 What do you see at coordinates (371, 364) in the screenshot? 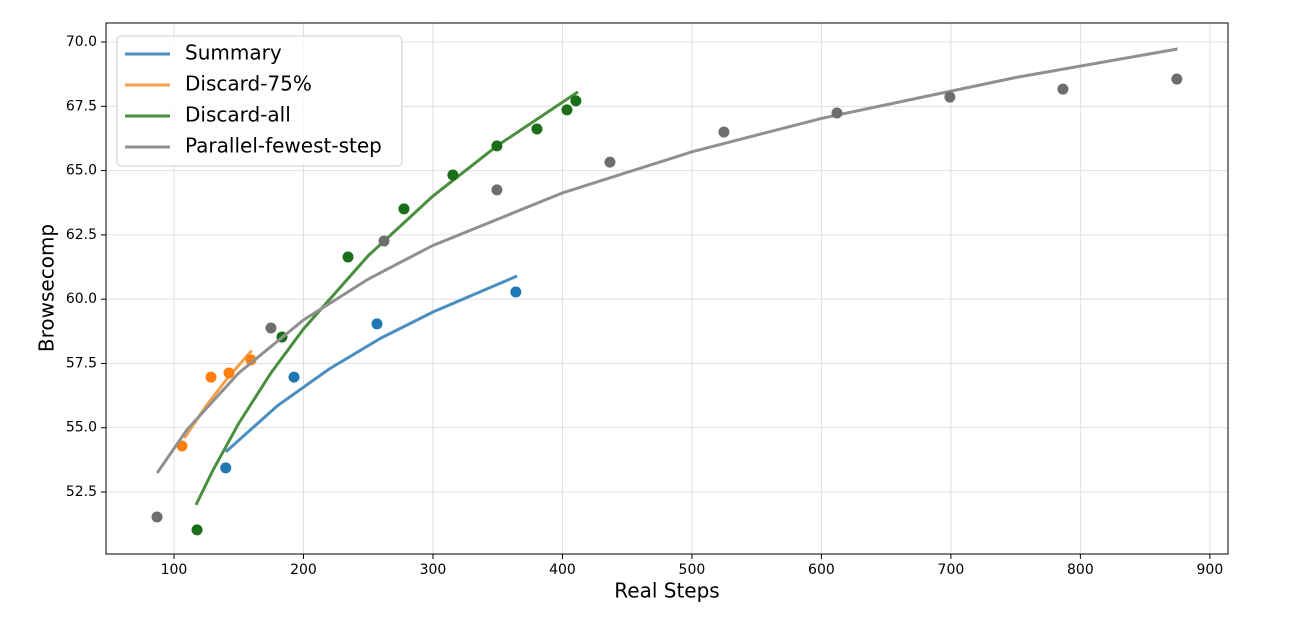
I see `fit-line` at bounding box center [371, 364].